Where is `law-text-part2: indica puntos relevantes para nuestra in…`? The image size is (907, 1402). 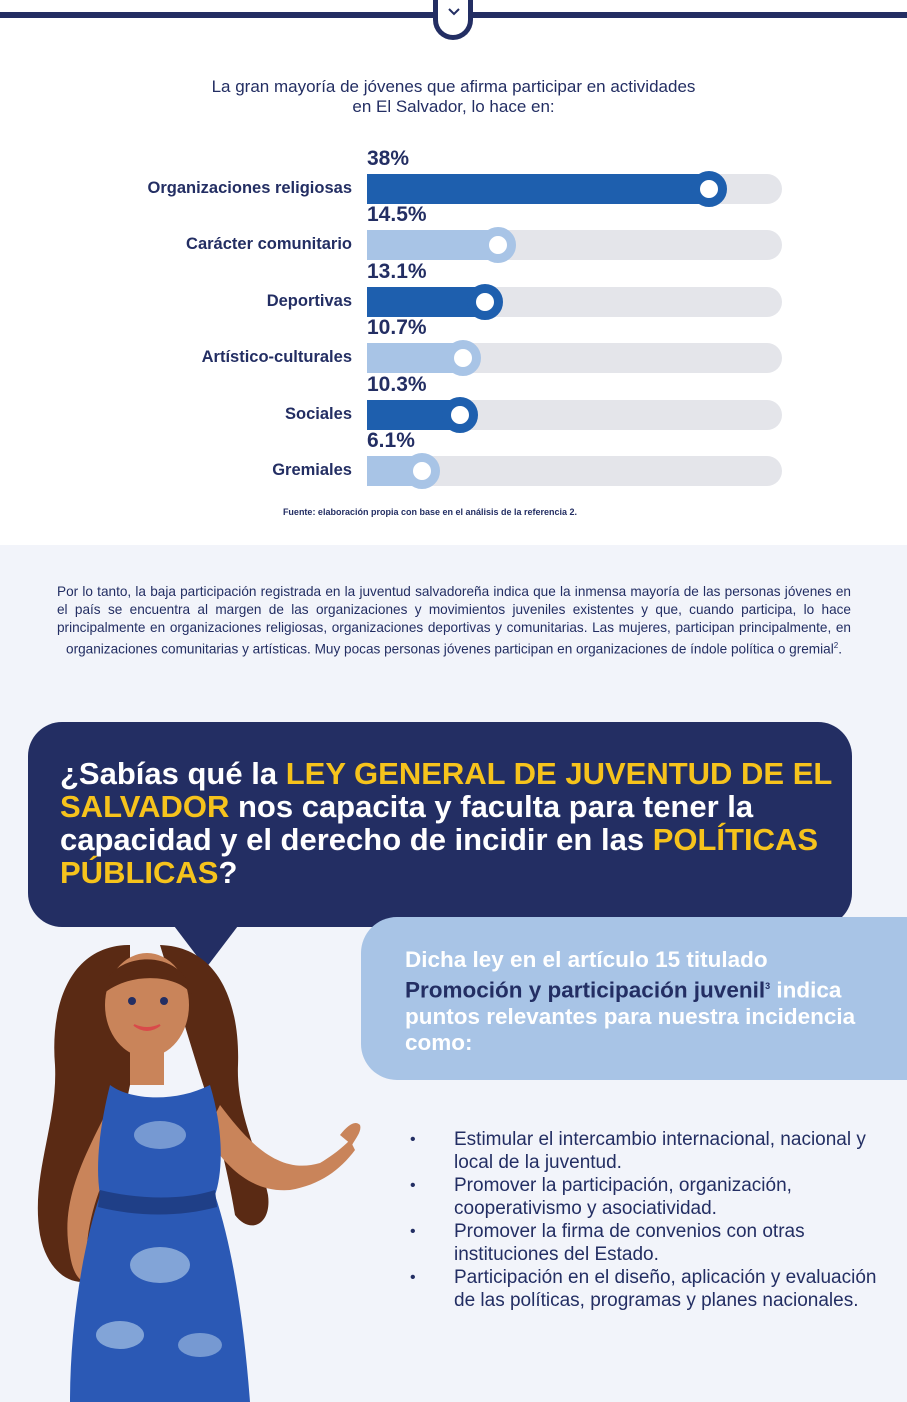 law-text-part2: indica puntos relevantes para nuestra in… is located at coordinates (630, 1016).